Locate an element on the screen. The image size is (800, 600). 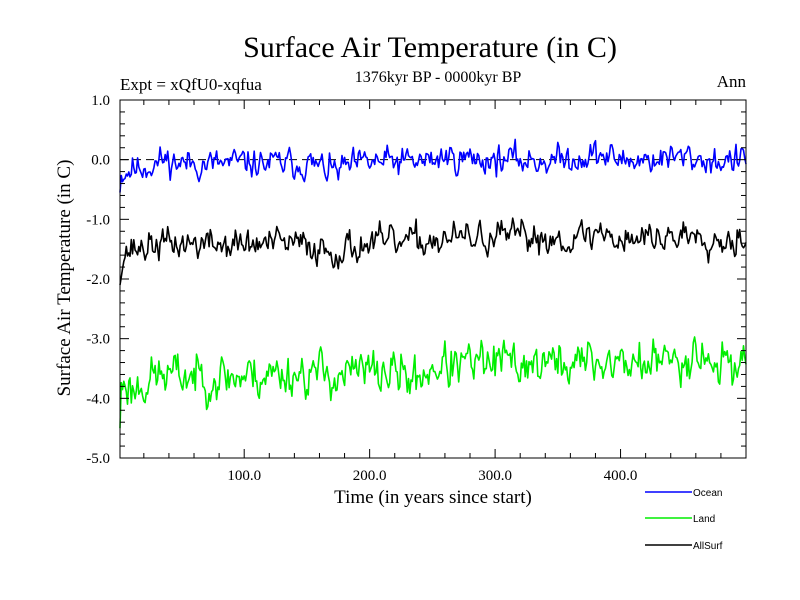
period-label: Ann is located at coordinates (732, 81).